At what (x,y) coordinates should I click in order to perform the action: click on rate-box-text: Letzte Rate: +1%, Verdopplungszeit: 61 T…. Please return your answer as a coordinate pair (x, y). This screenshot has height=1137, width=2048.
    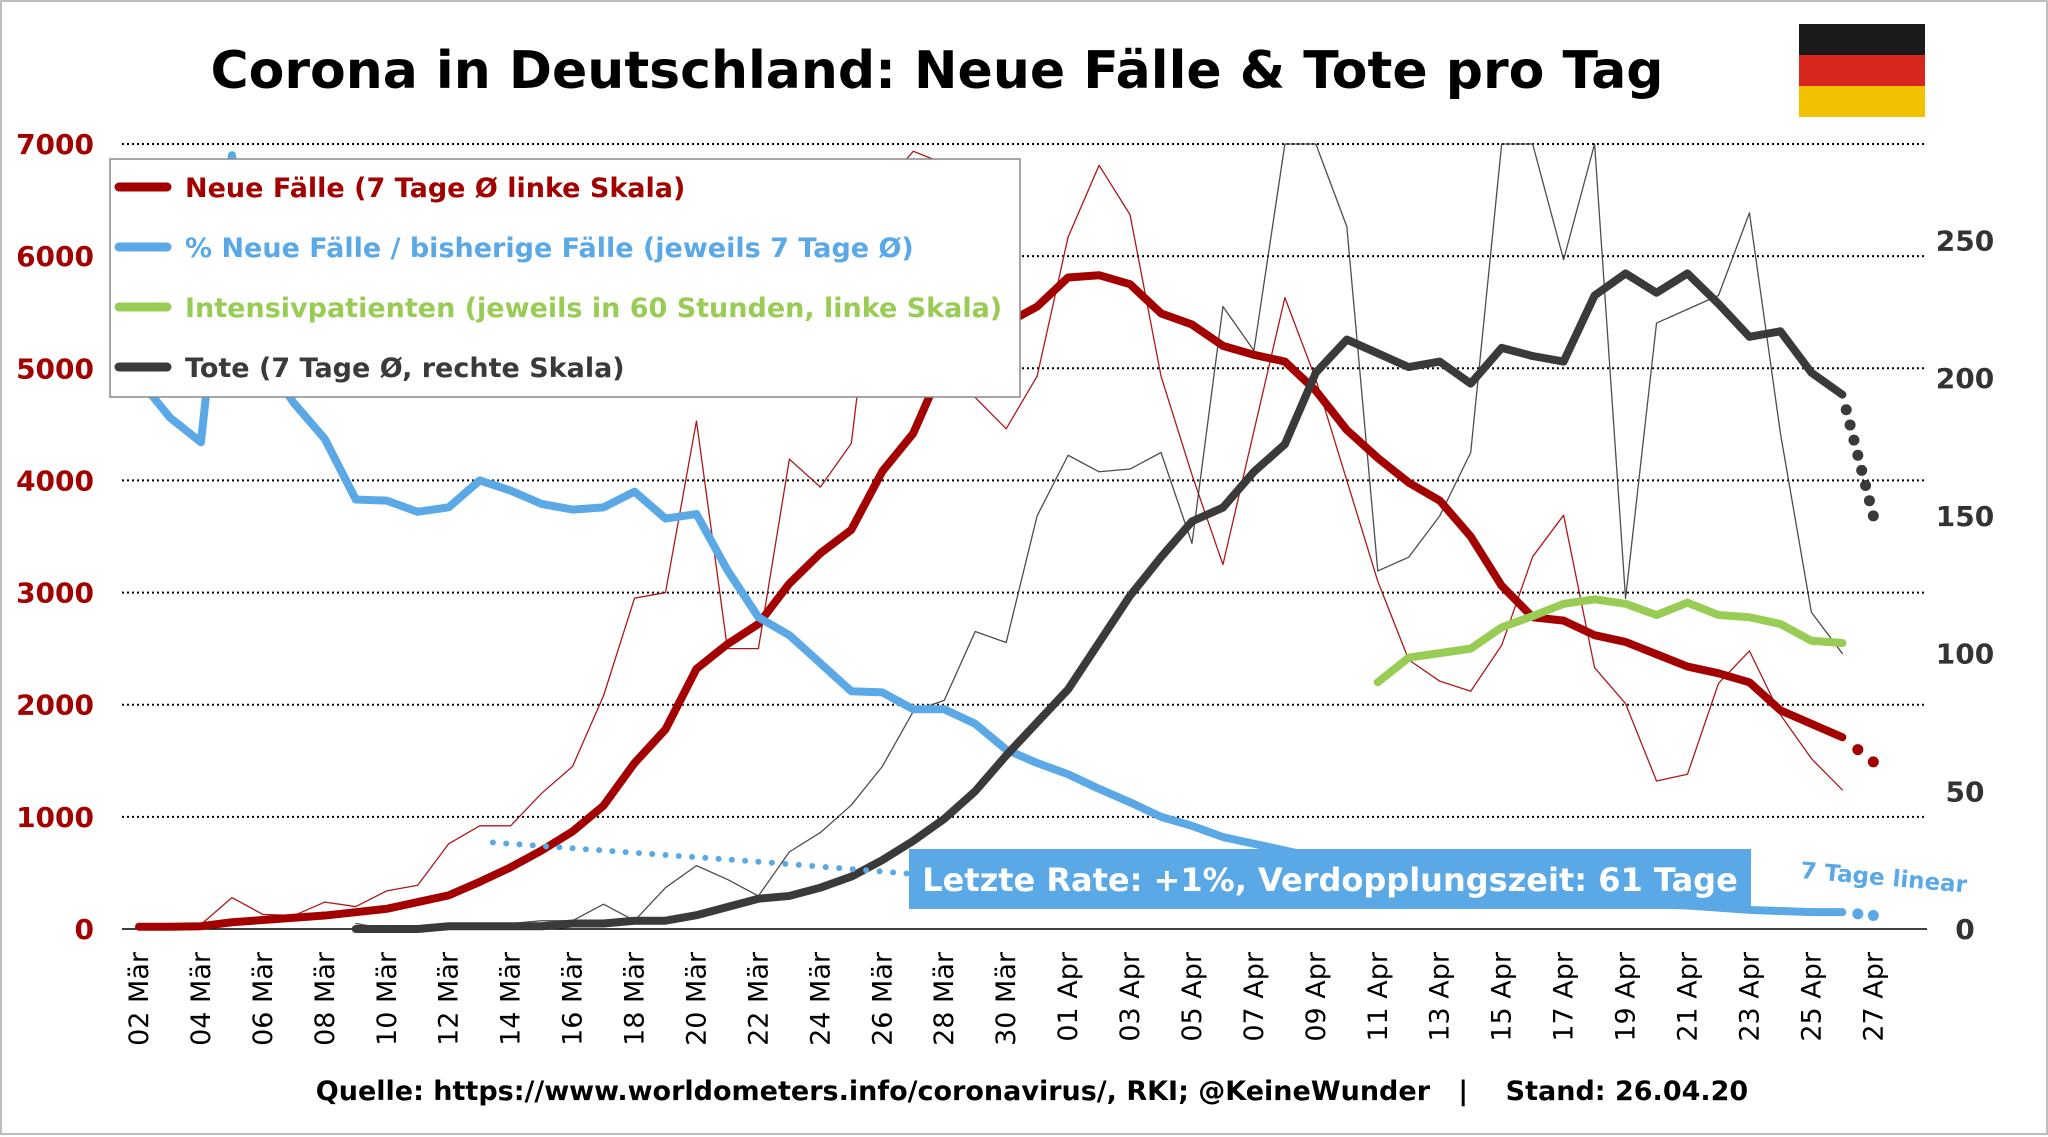
    Looking at the image, I should click on (1330, 880).